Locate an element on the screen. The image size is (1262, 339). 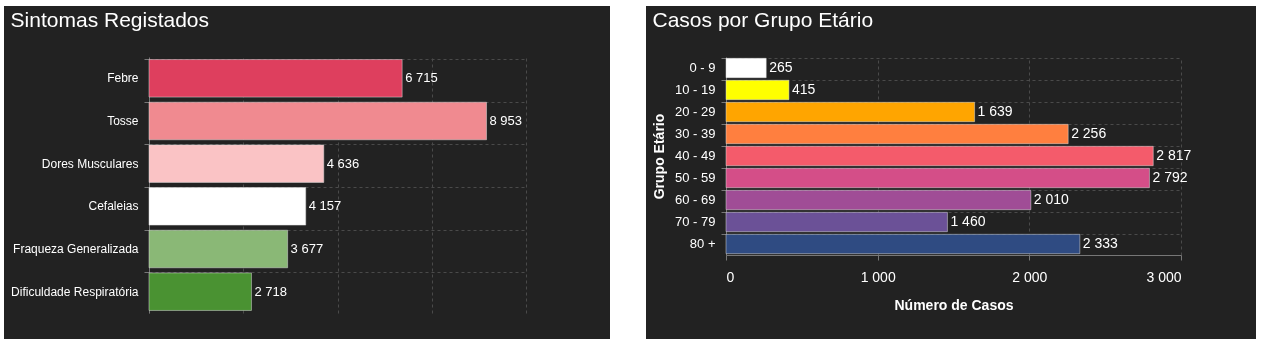
y-axis-title: Grupo Etário is located at coordinates (659, 156).